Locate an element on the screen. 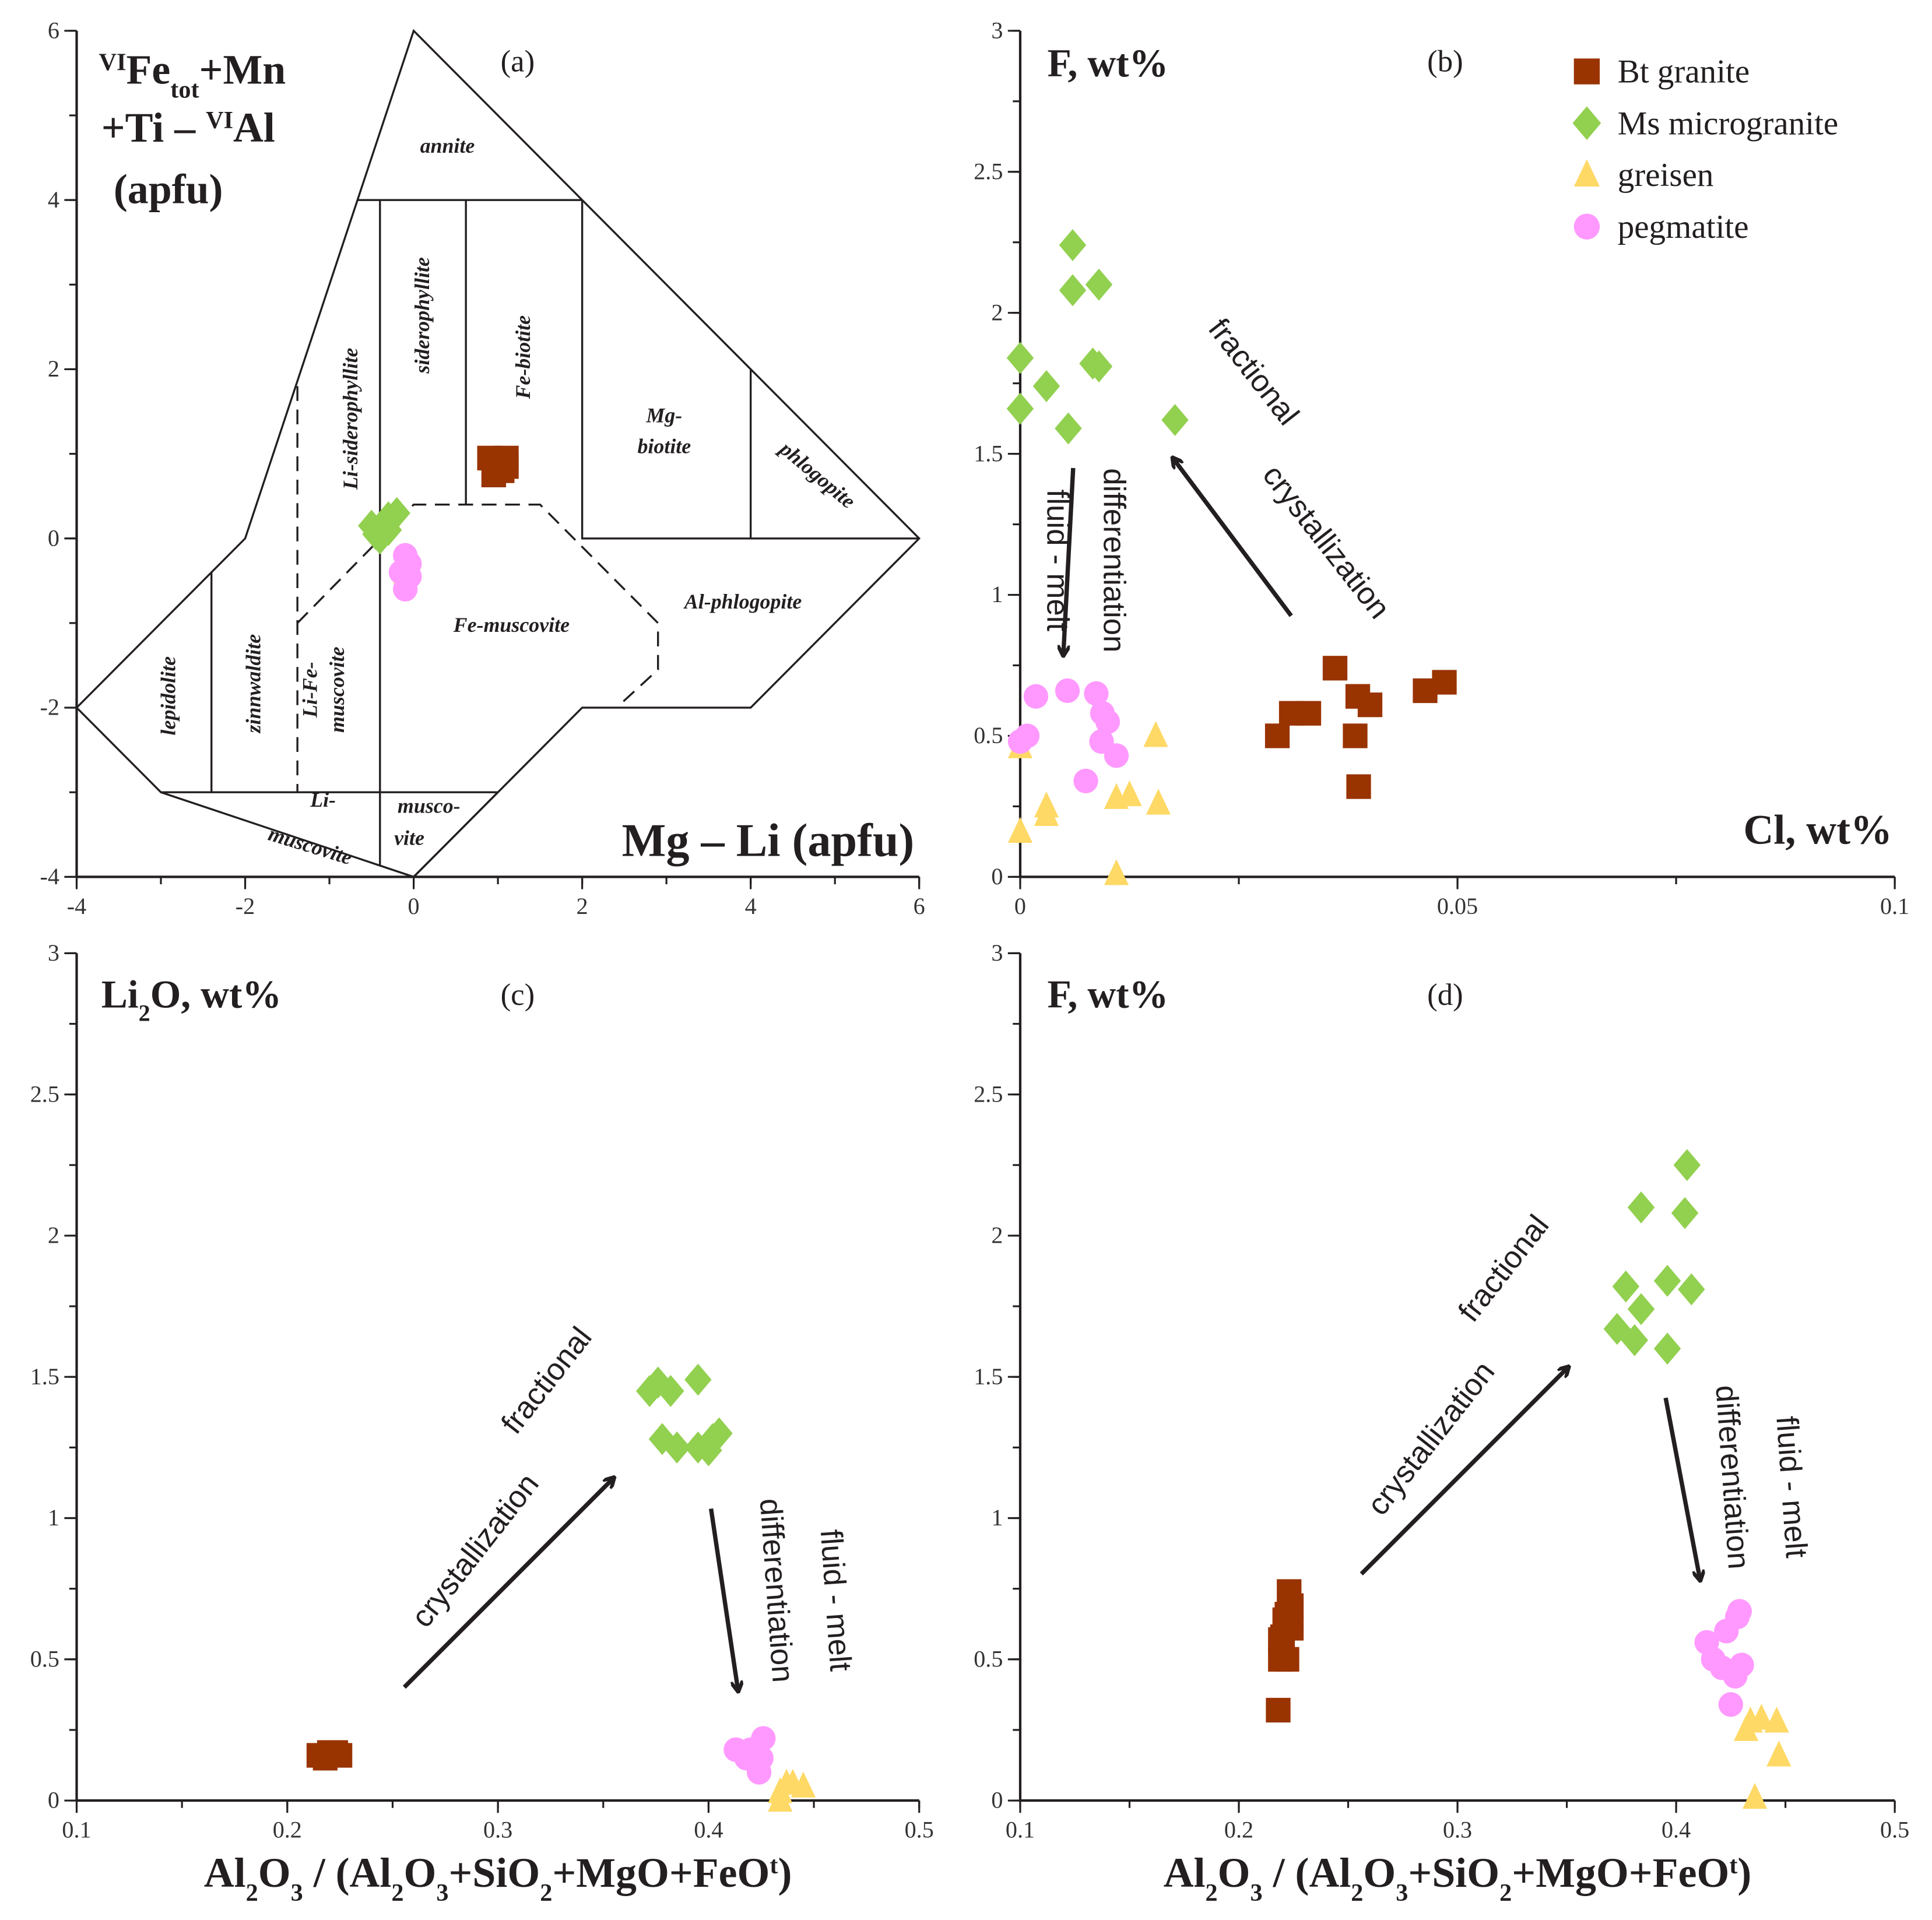  y-axis-label-part: Al is located at coordinates (254, 128).